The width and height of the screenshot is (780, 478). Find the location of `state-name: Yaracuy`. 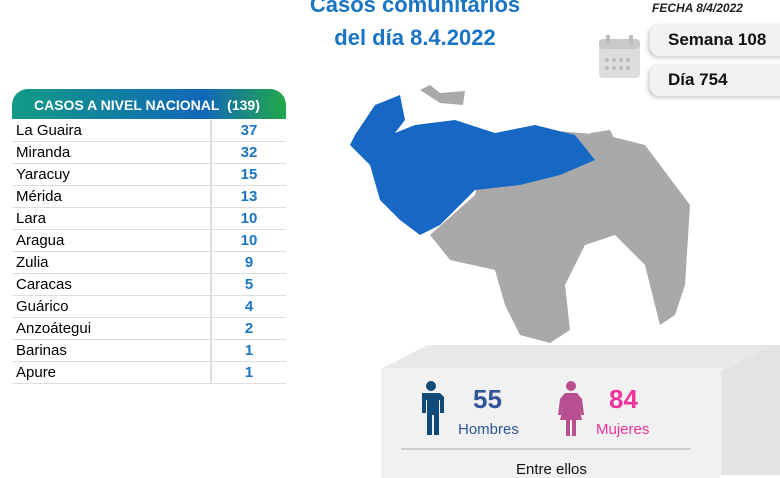

state-name: Yaracuy is located at coordinates (111, 174).